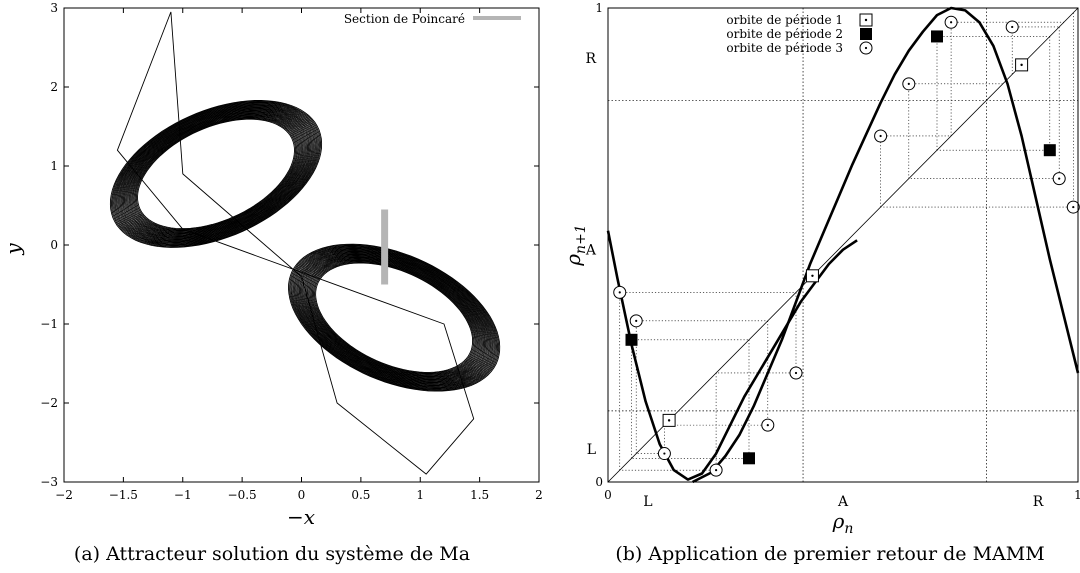 The height and width of the screenshot is (573, 1080). What do you see at coordinates (599, 8) in the screenshot?
I see `y-tick-label-b: 1` at bounding box center [599, 8].